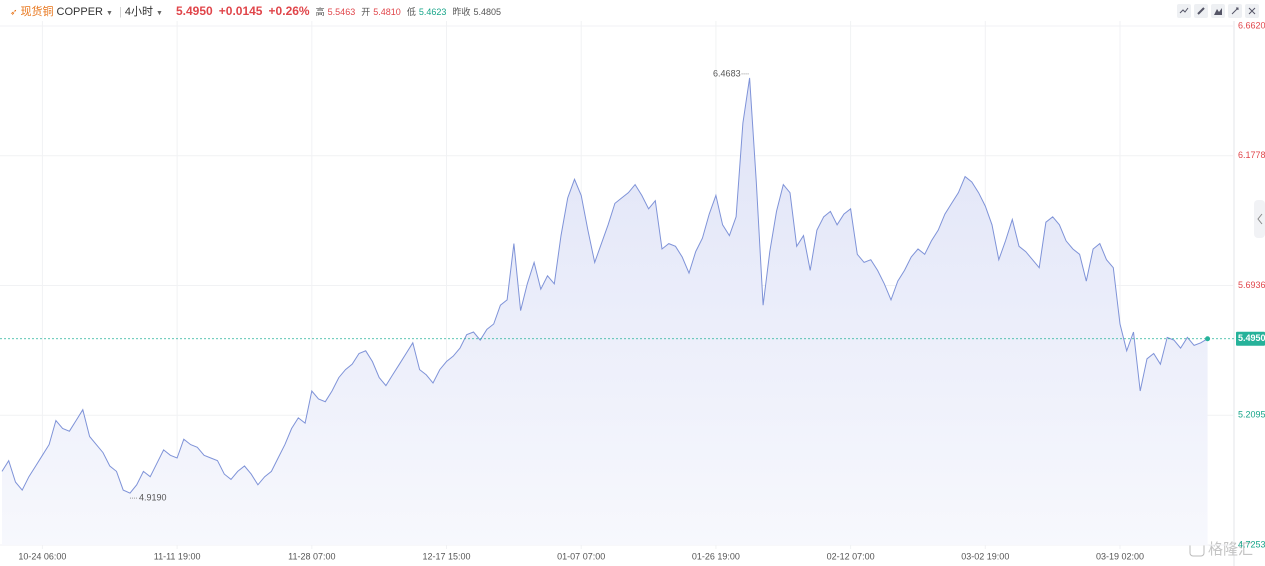 The image size is (1265, 566). What do you see at coordinates (581, 556) in the screenshot?
I see `x-tick-label: 01-07 07:00` at bounding box center [581, 556].